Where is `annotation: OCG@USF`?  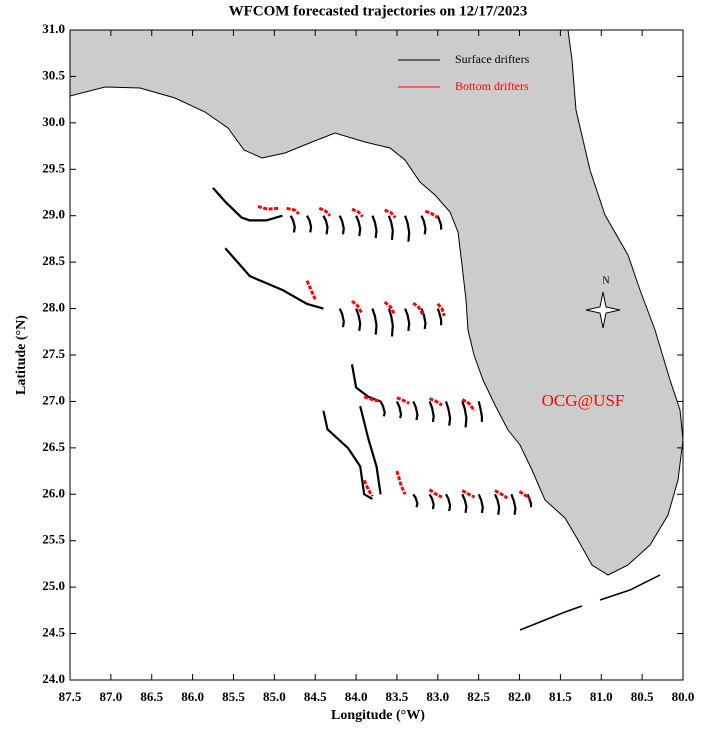 annotation: OCG@USF is located at coordinates (583, 400).